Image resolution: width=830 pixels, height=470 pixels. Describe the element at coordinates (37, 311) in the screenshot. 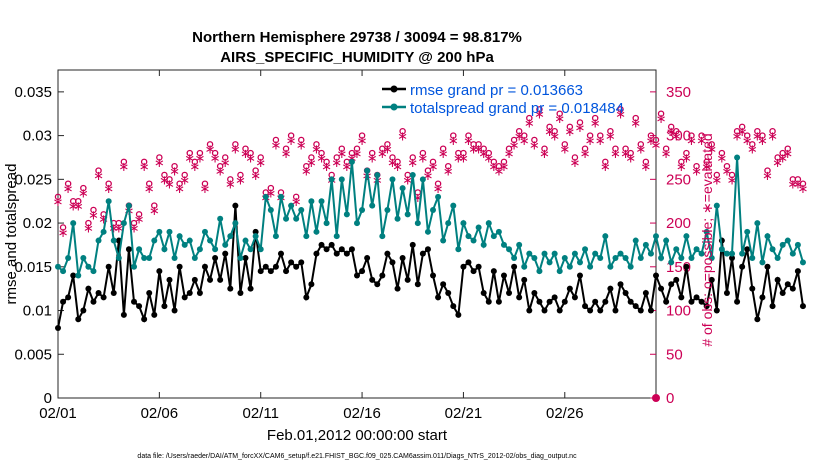

I see `y-tick-label: 0.01` at that location.